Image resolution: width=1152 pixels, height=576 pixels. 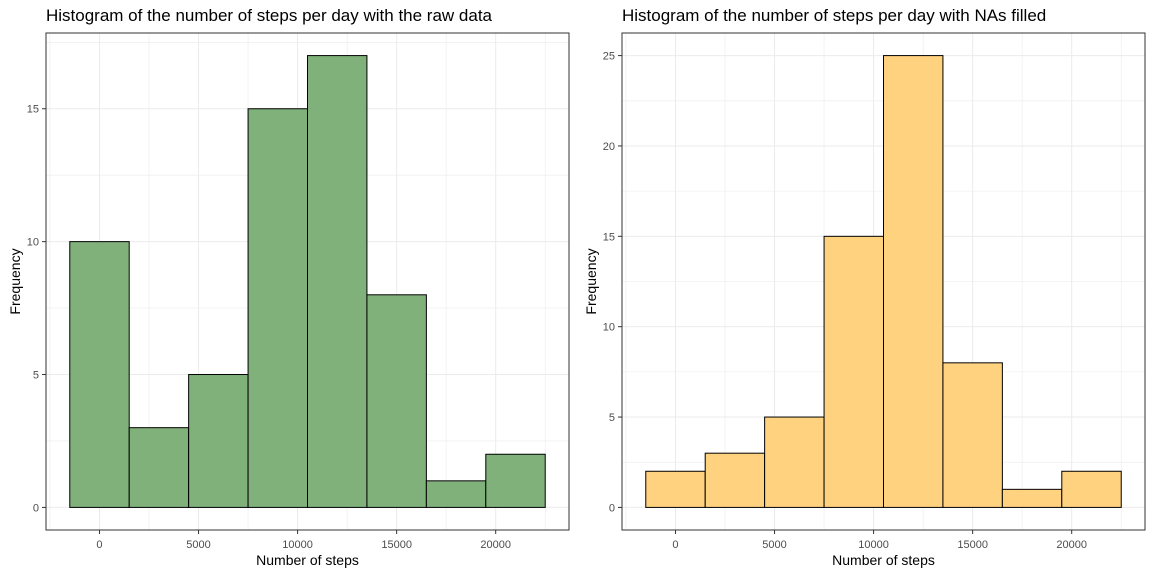 What do you see at coordinates (609, 57) in the screenshot?
I see `y-tick-label: 25` at bounding box center [609, 57].